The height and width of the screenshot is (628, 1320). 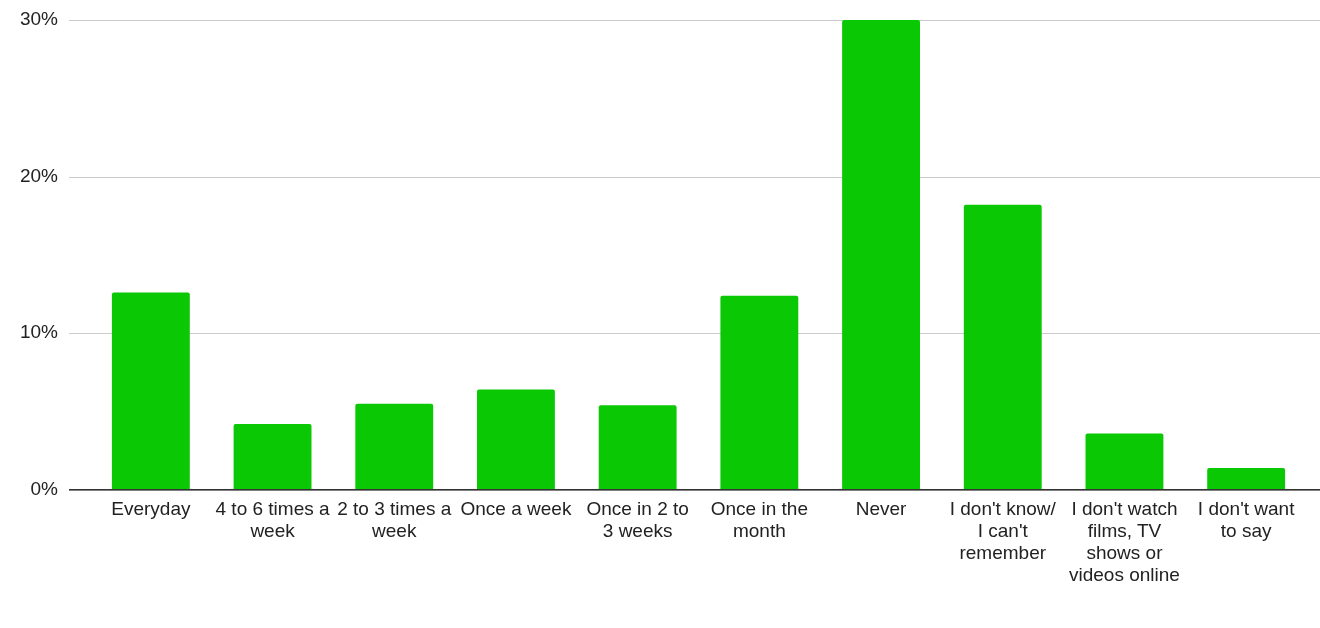 What do you see at coordinates (394, 520) in the screenshot?
I see `x-tick-label: 2 to 3 times a week` at bounding box center [394, 520].